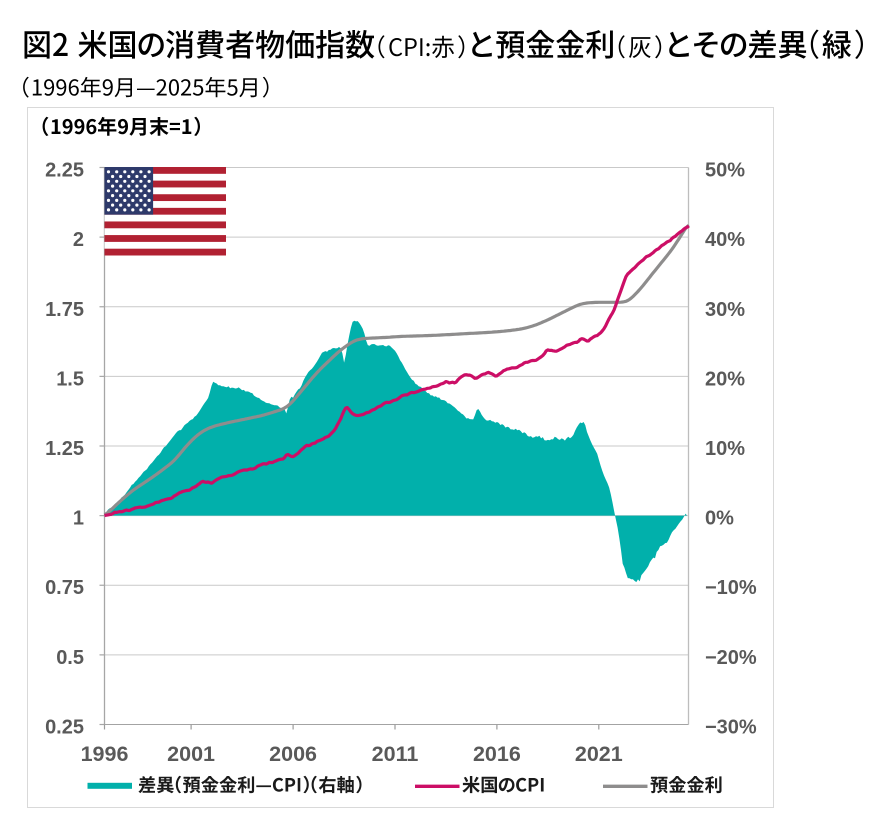 The image size is (869, 828). What do you see at coordinates (64, 449) in the screenshot?
I see `svg-text: 1.25` at bounding box center [64, 449].